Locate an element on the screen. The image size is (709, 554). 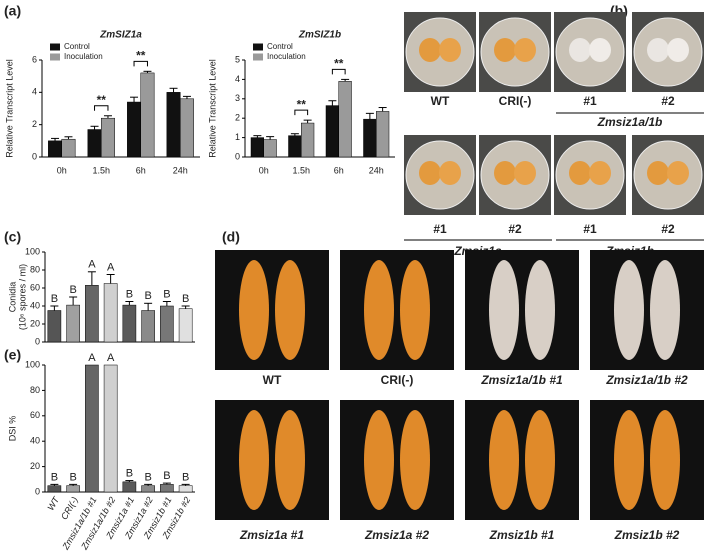
y-tick-label: 0 is located at coordinates (37, 341).